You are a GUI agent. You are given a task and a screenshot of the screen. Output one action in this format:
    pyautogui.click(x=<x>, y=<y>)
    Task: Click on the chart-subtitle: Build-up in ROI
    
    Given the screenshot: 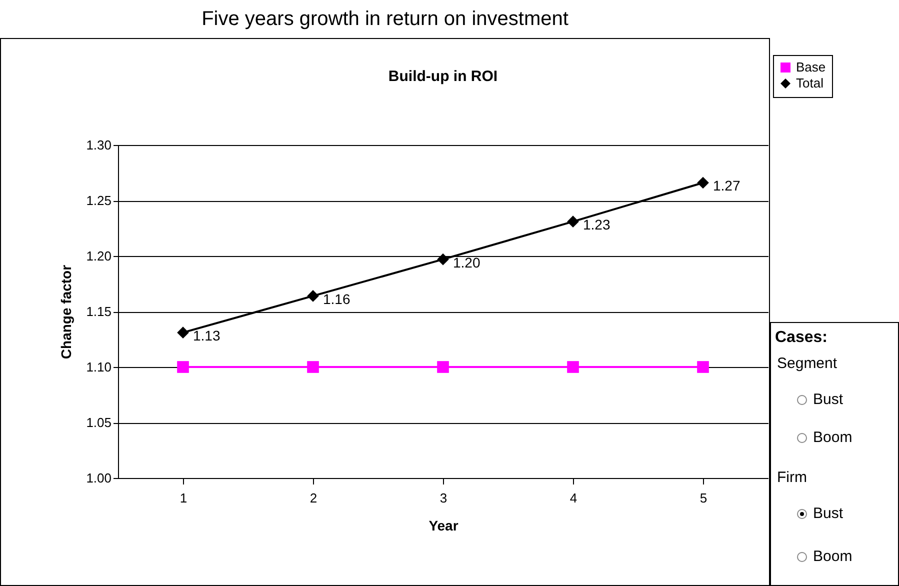 What is the action you would take?
    pyautogui.click(x=443, y=76)
    